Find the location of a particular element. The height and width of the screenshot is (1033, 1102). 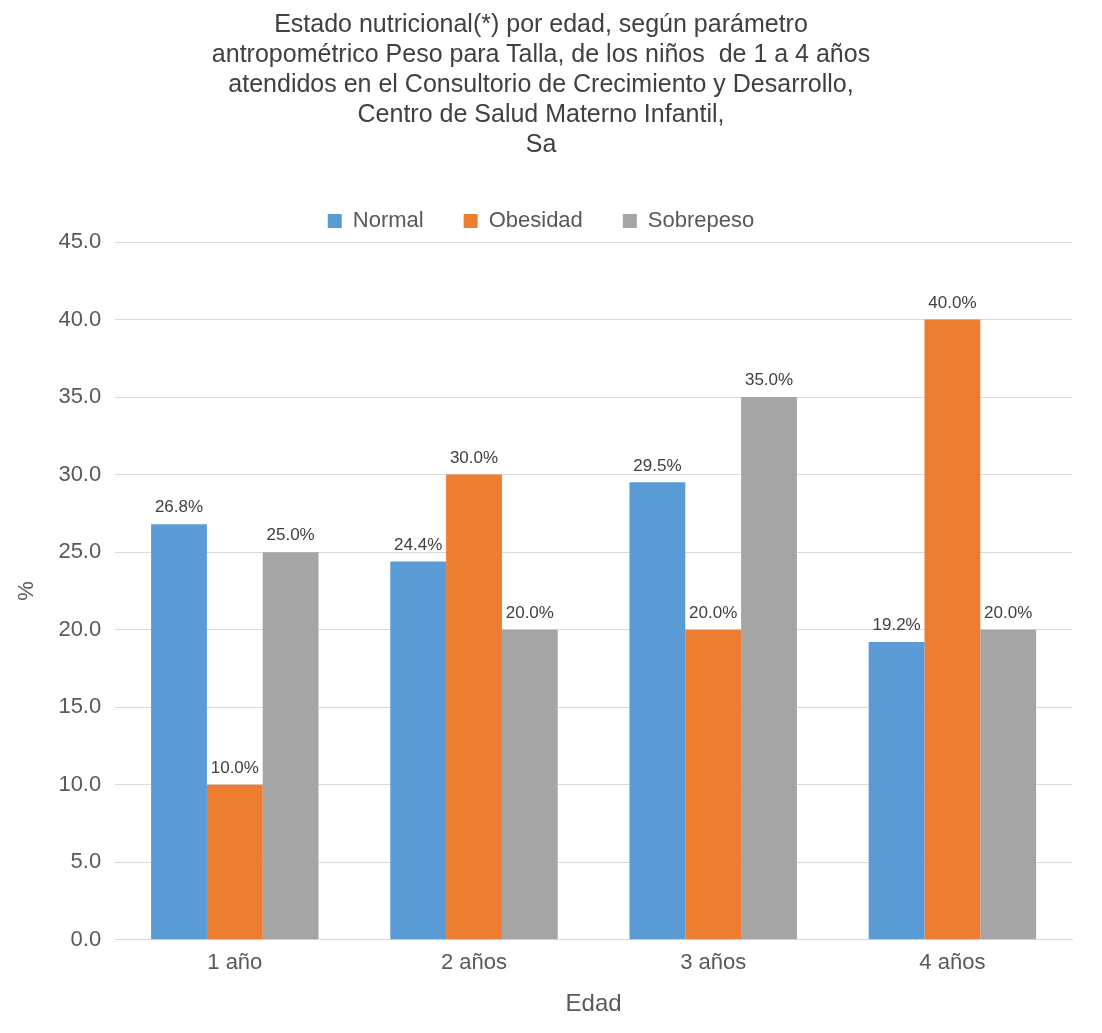

y-tick-label: 5.0 is located at coordinates (86, 861).